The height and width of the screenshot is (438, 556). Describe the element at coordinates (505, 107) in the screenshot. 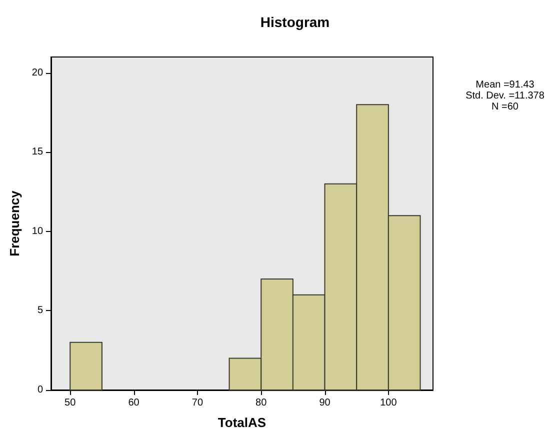

I see `text: N =60` at that location.